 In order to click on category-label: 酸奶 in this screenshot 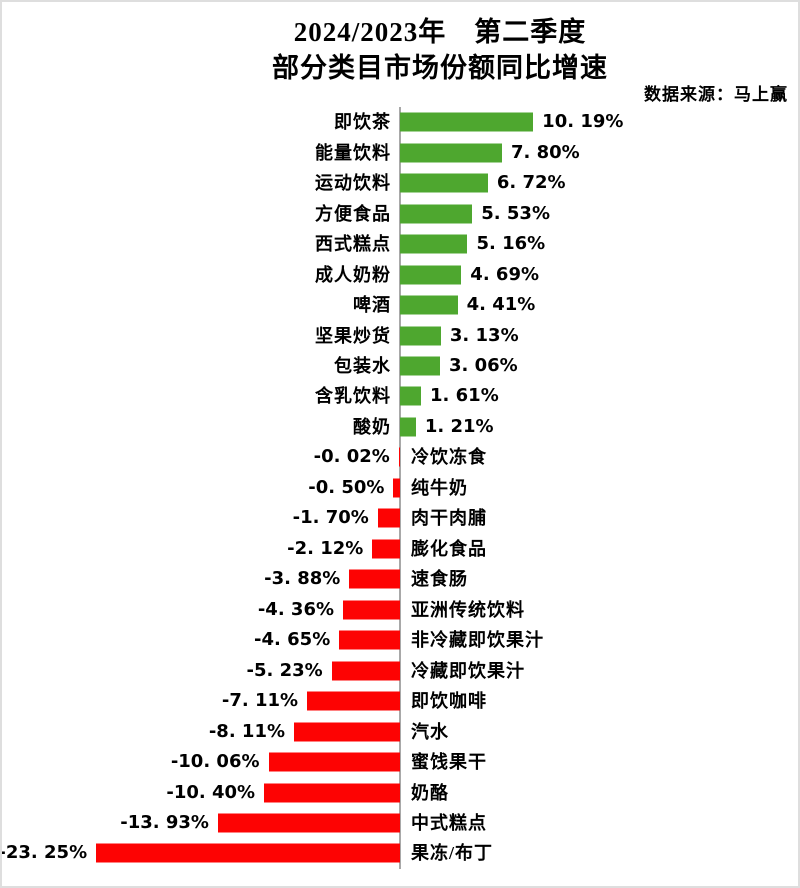, I will do `click(372, 426)`.